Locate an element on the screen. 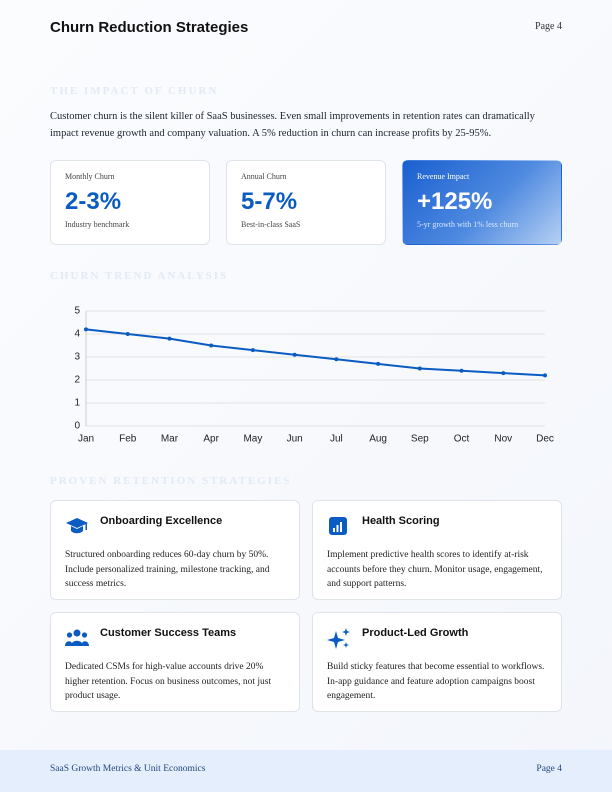 The width and height of the screenshot is (612, 792). stat-value: 5-7% is located at coordinates (269, 201).